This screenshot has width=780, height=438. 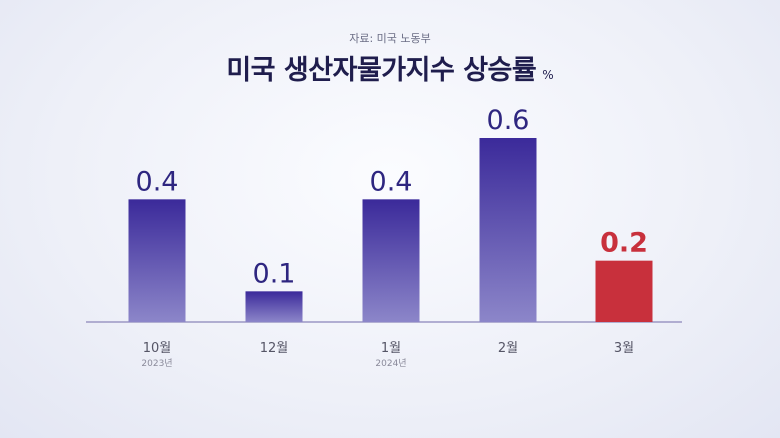 I want to click on source-note: 자료: 미국 노동부, so click(x=390, y=38).